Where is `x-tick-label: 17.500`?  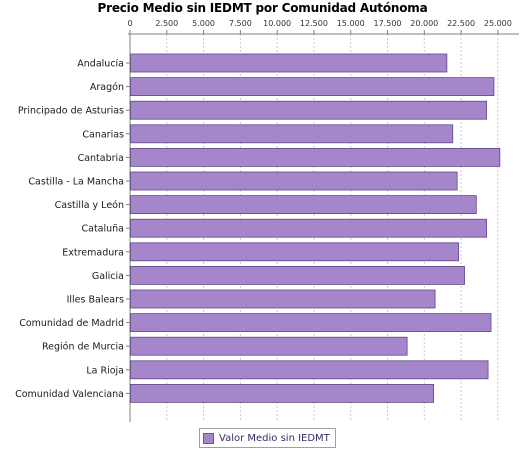
x-tick-label: 17.500 is located at coordinates (388, 23).